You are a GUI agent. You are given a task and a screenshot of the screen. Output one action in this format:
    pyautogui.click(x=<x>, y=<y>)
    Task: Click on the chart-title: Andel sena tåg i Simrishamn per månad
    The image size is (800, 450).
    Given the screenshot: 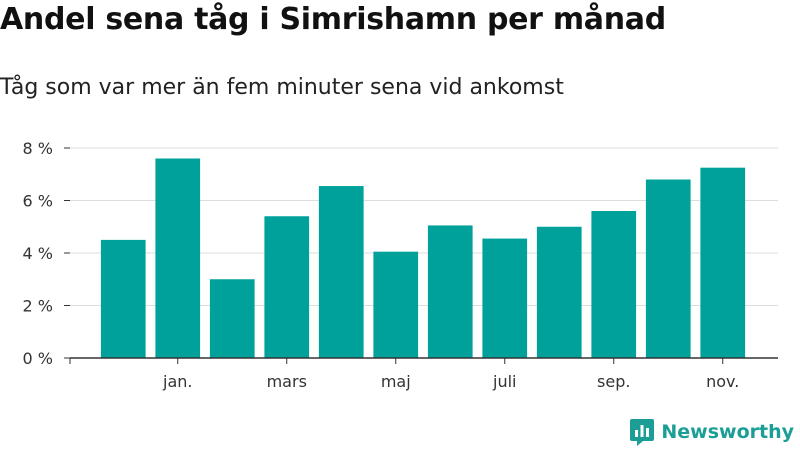 What is the action you would take?
    pyautogui.click(x=333, y=19)
    